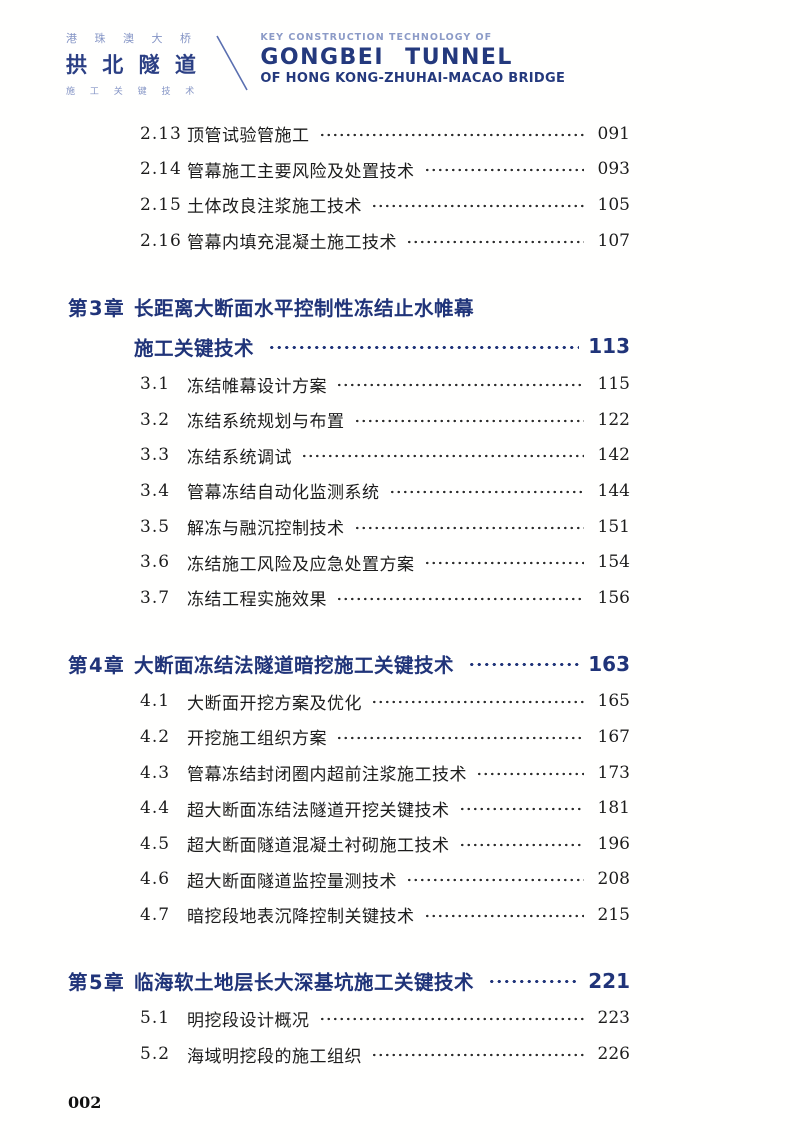 Image resolution: width=790 pixels, height=1144 pixels. What do you see at coordinates (257, 600) in the screenshot?
I see `section-title: 冻结工程实施效果` at bounding box center [257, 600].